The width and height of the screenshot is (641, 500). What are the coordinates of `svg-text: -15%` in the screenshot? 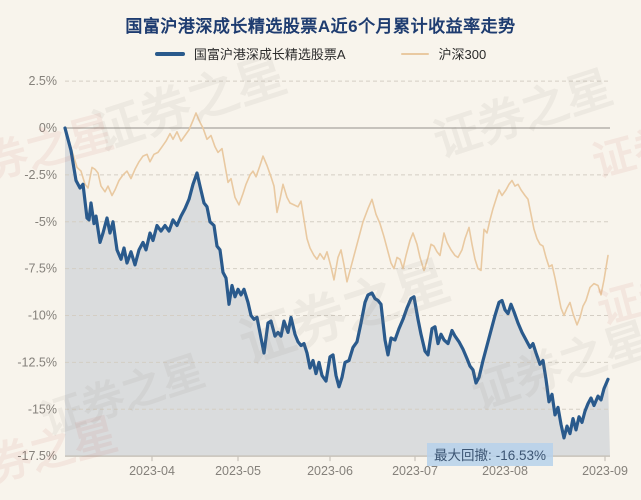 It's located at (42, 409).